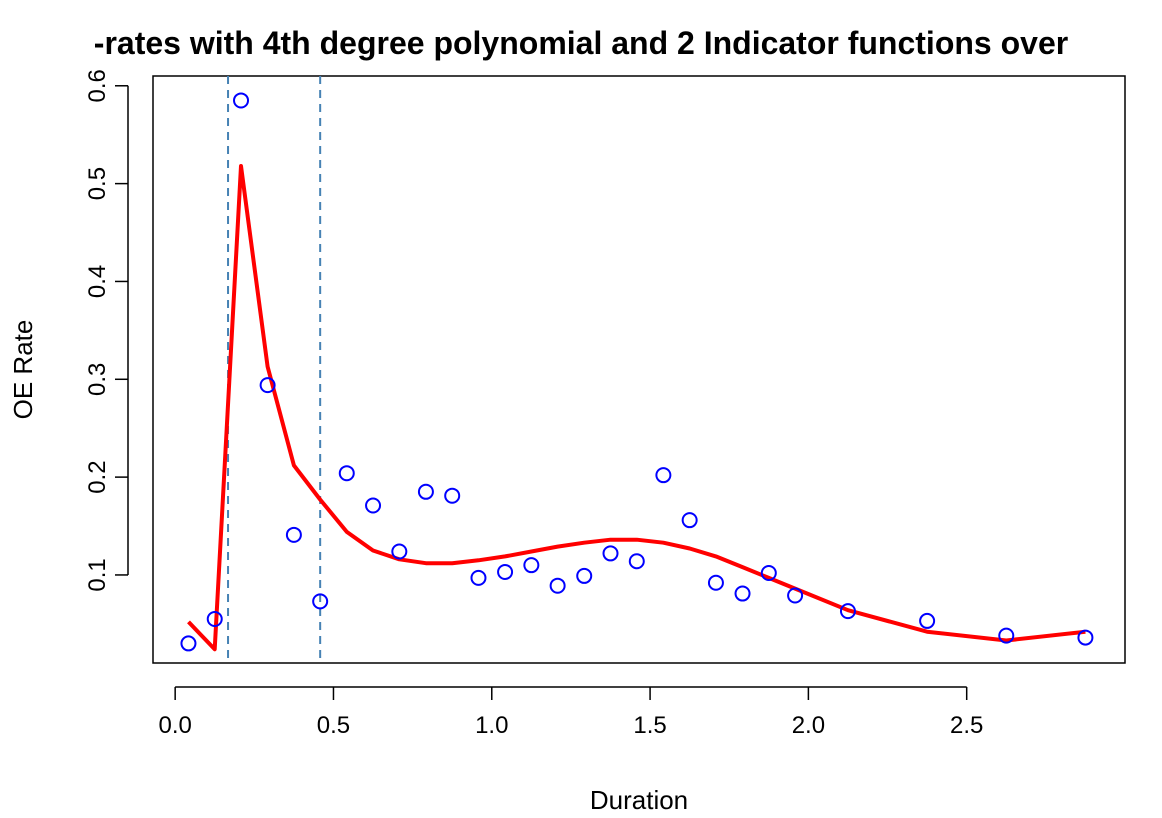  Describe the element at coordinates (966, 725) in the screenshot. I see `x-tick-label: 2.5` at that location.